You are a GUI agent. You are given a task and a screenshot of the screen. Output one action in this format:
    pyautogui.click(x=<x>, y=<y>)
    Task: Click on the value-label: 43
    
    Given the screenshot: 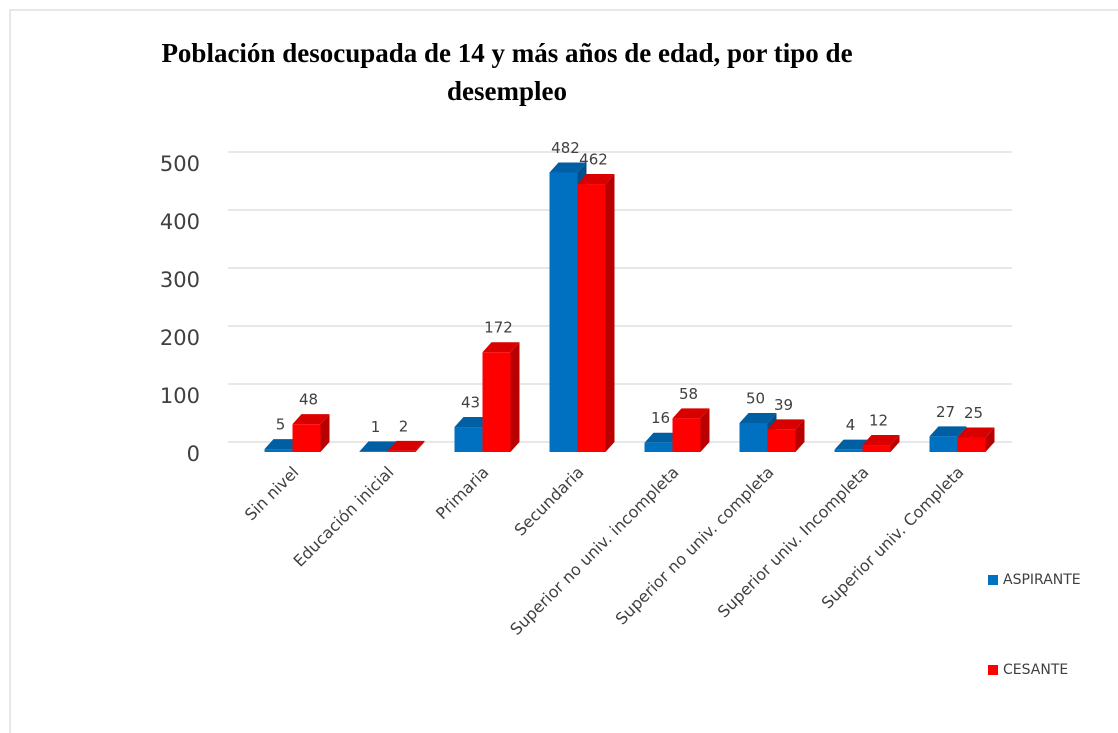 What is the action you would take?
    pyautogui.click(x=470, y=403)
    